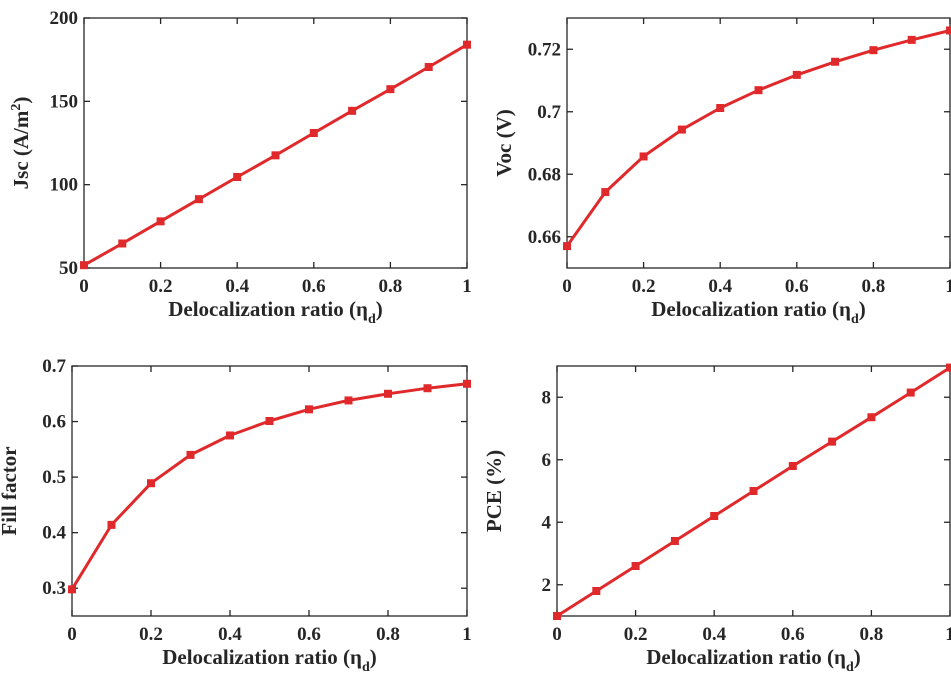 This screenshot has height=679, width=951. I want to click on y-tick-label: 4, so click(547, 522).